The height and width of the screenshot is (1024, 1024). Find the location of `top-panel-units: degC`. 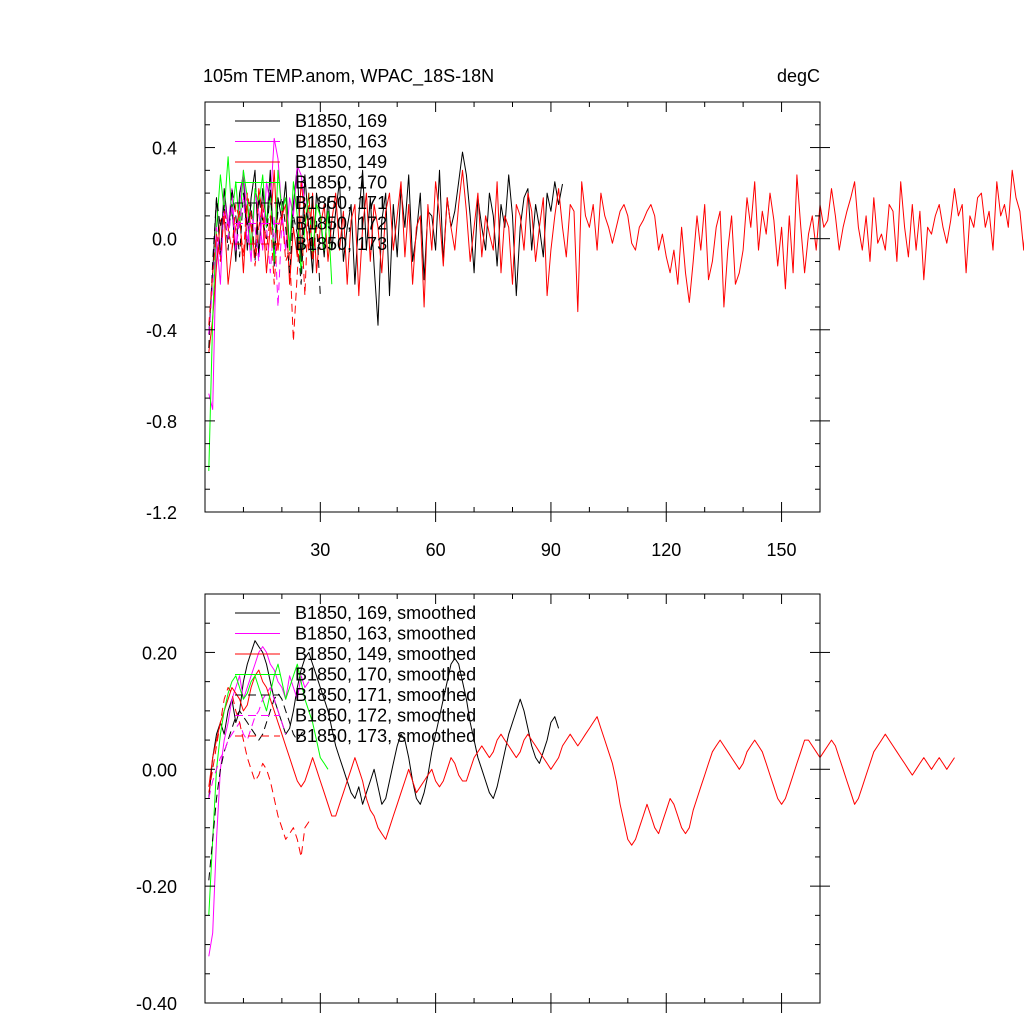

top-panel-units: degC is located at coordinates (798, 76).